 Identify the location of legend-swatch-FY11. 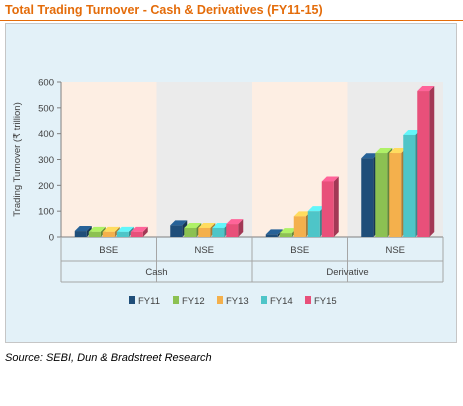
(132, 300).